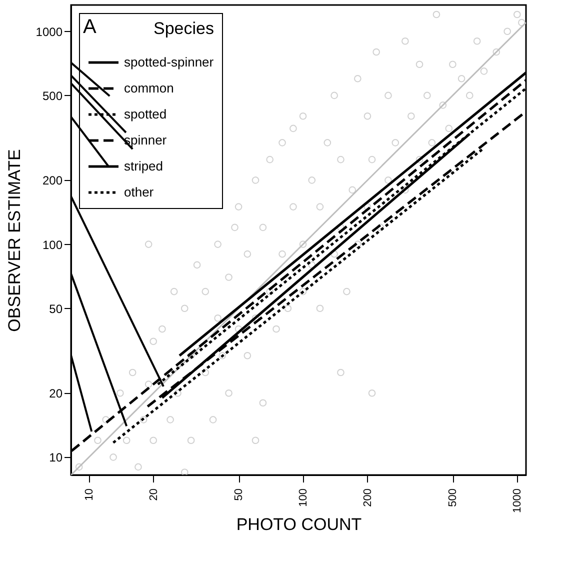 The image size is (570, 578). Describe the element at coordinates (56, 393) in the screenshot. I see `y-tick-label: 20` at that location.